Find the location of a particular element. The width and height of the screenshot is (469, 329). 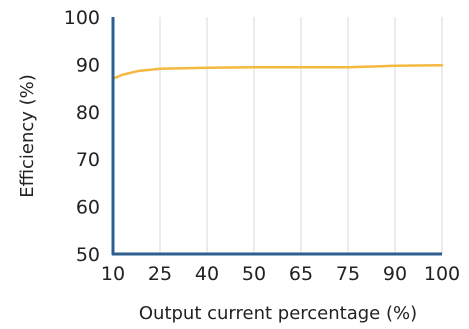

y-tick-label: 90 is located at coordinates (88, 65).